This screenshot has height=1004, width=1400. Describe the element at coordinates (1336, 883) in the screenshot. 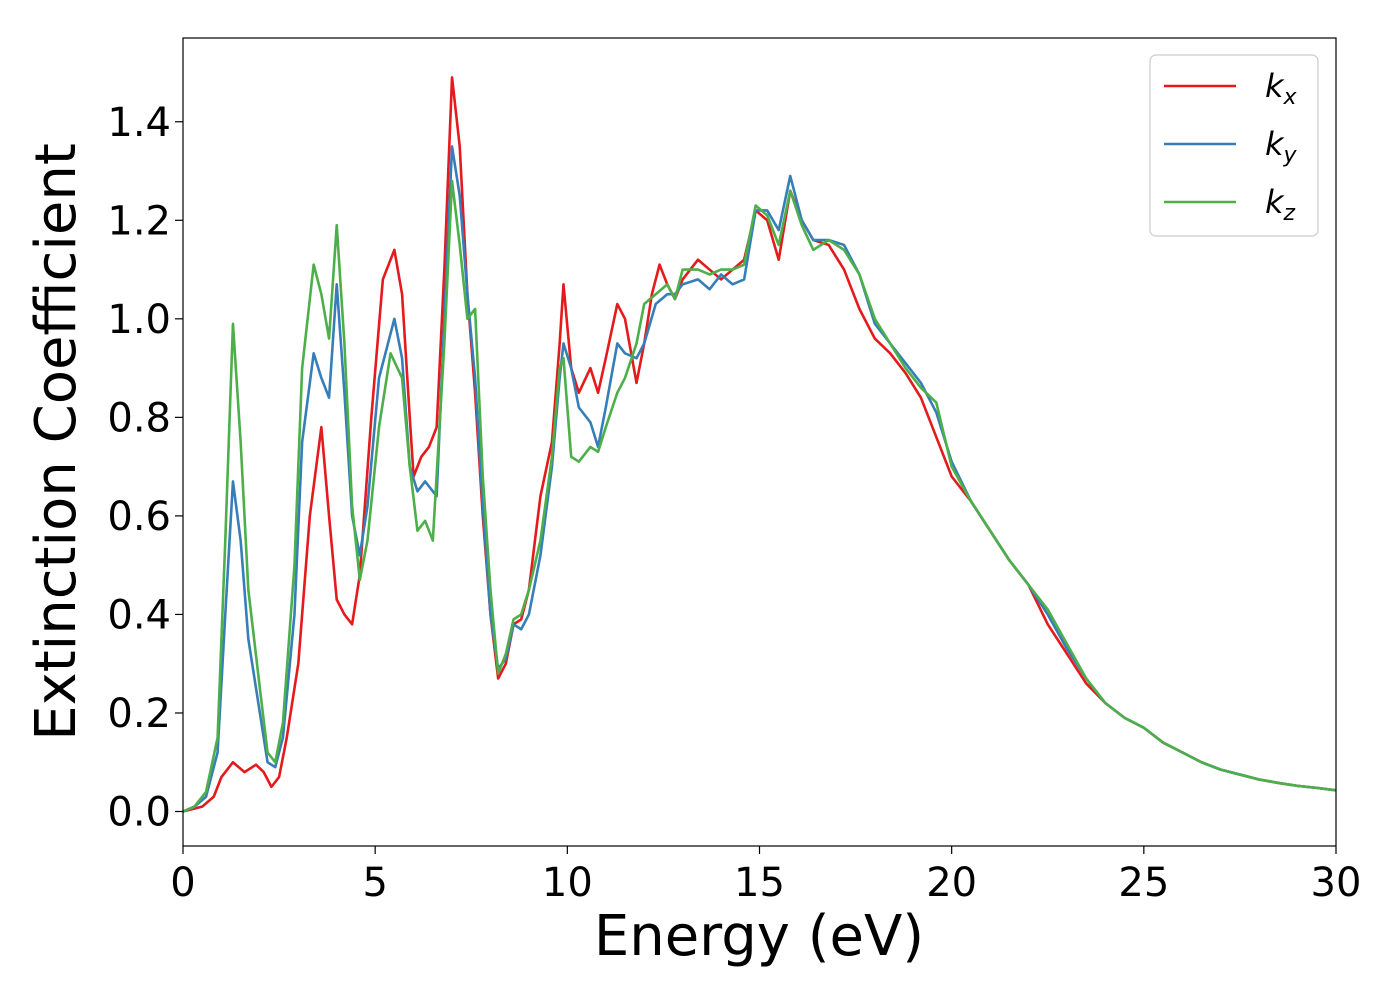

I see `x-tick-label: 30` at that location.